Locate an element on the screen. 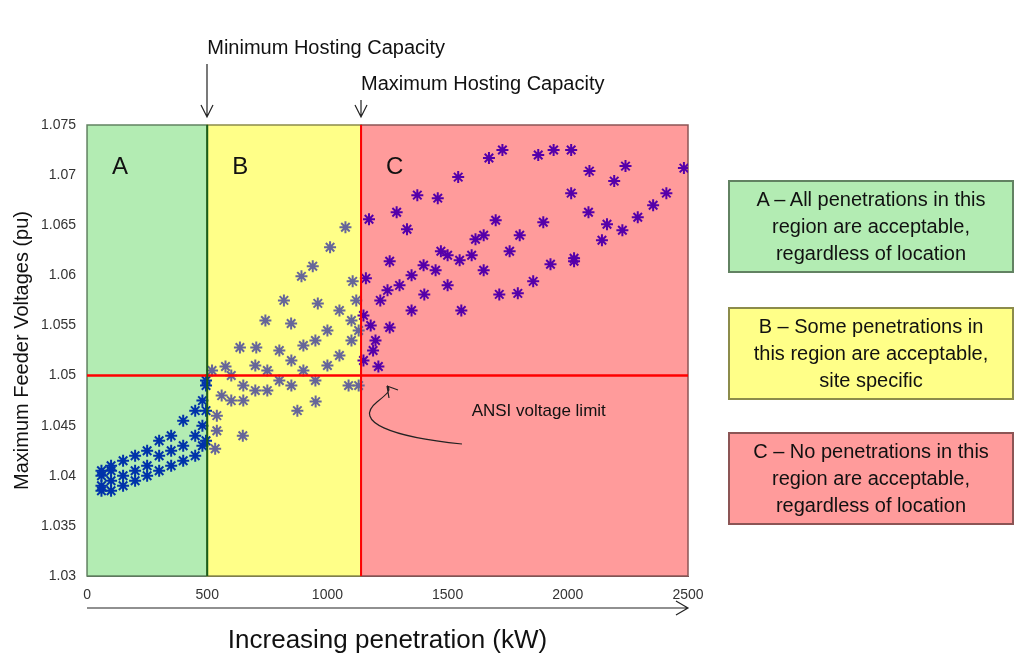  x-tick-label: 1000 is located at coordinates (327, 594).